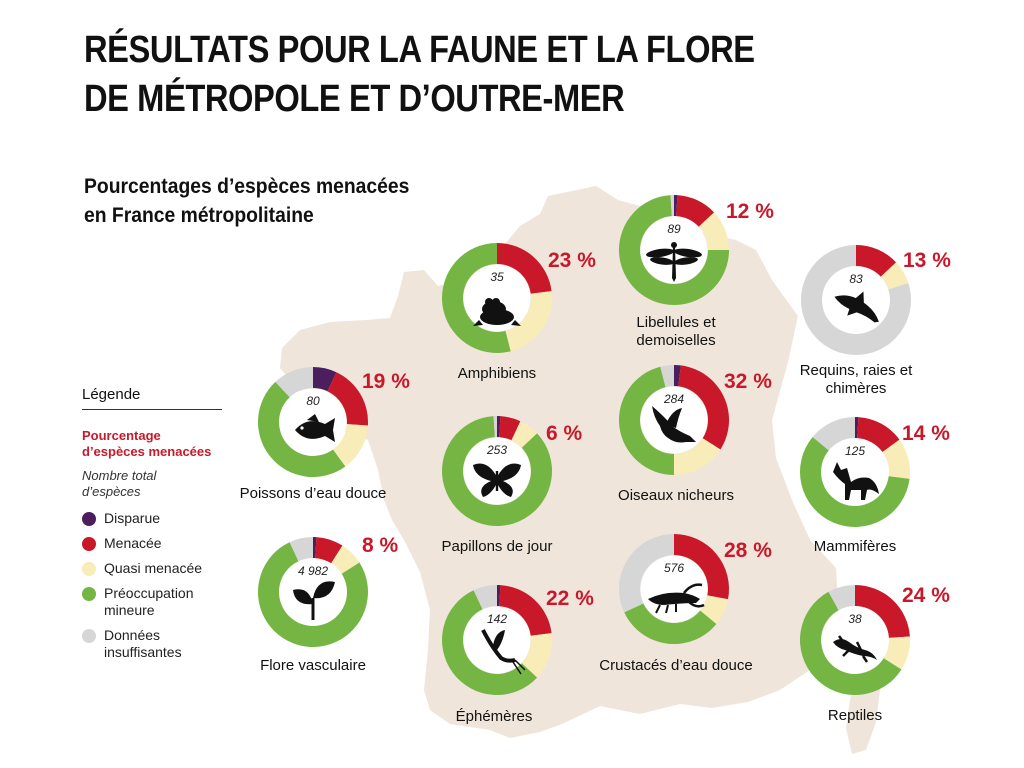  Describe the element at coordinates (313, 493) in the screenshot. I see `group-label: Poissons d’eau douce` at that location.